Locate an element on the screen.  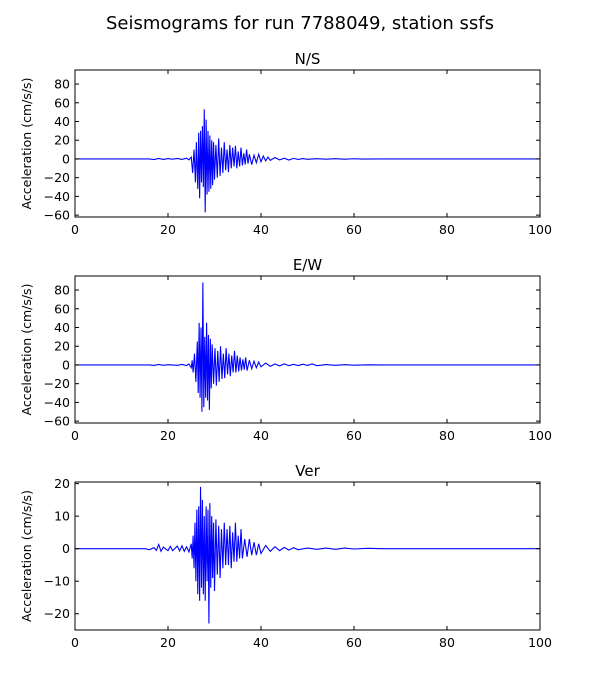
y-tick-label: 10 is located at coordinates (62, 516).